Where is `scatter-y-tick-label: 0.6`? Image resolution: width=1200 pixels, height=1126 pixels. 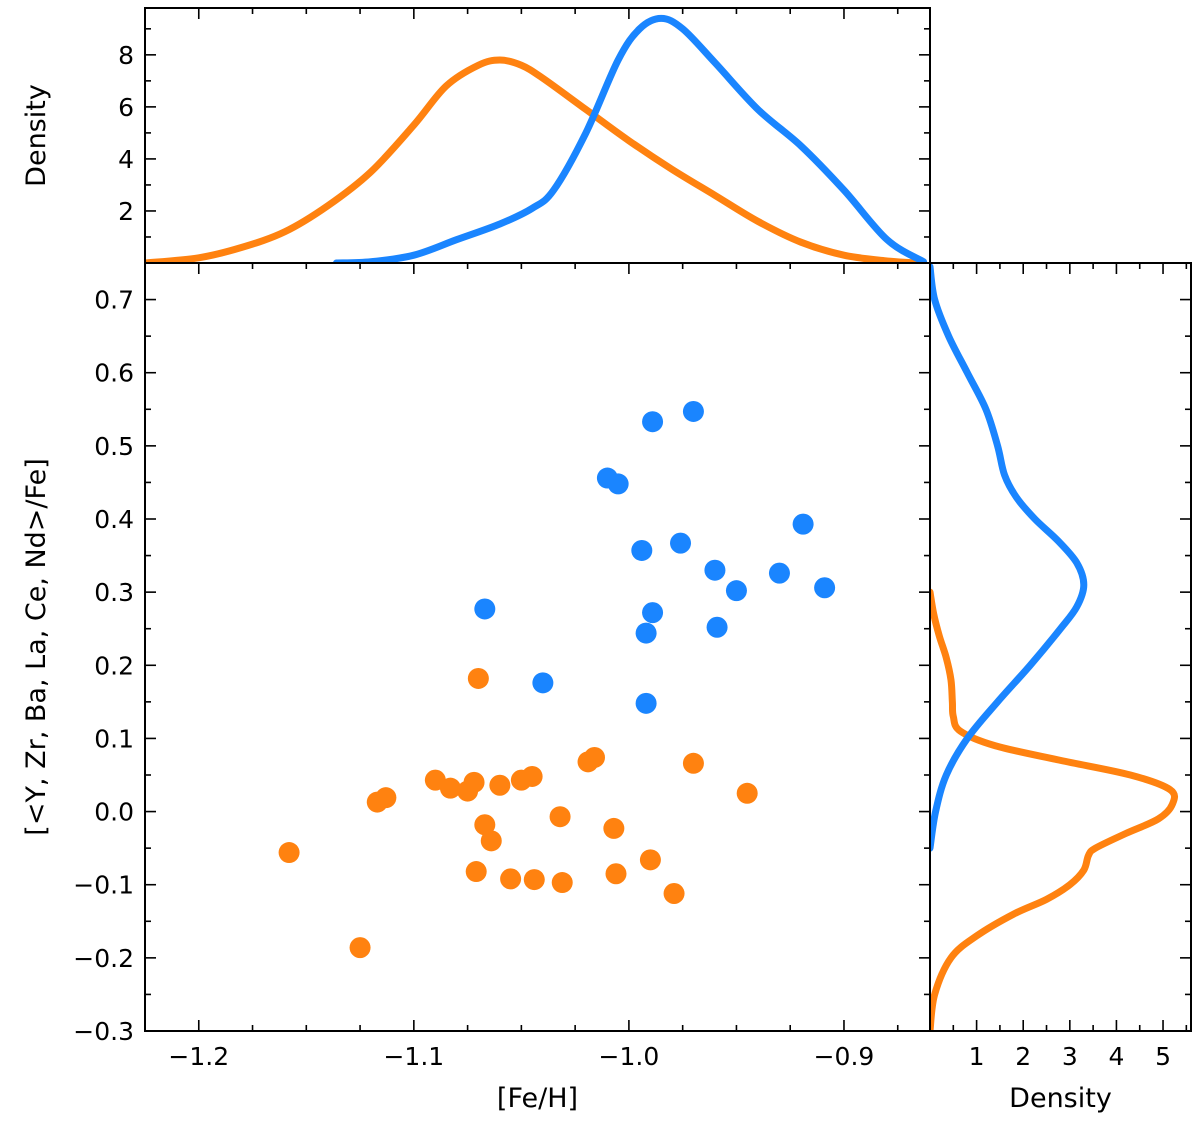
scatter-y-tick-label: 0.6 is located at coordinates (114, 373).